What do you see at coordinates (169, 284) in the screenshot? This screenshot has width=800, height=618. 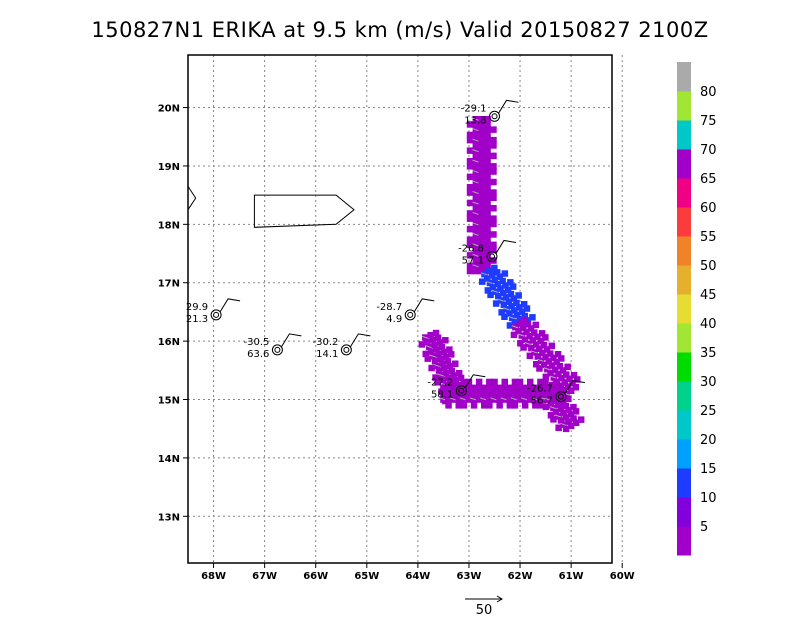 I see `y-tick-label: 17N` at bounding box center [169, 284].